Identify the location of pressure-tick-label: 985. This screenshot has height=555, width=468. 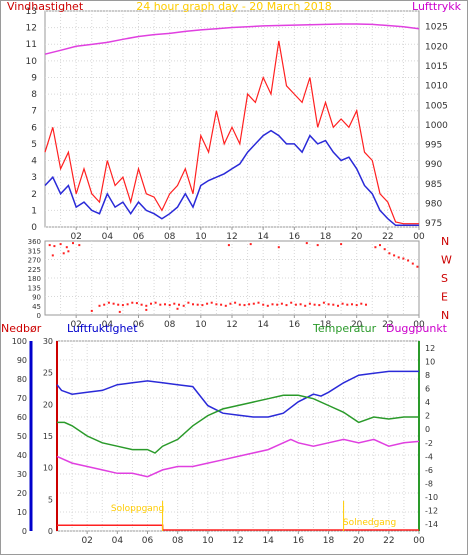
(433, 185).